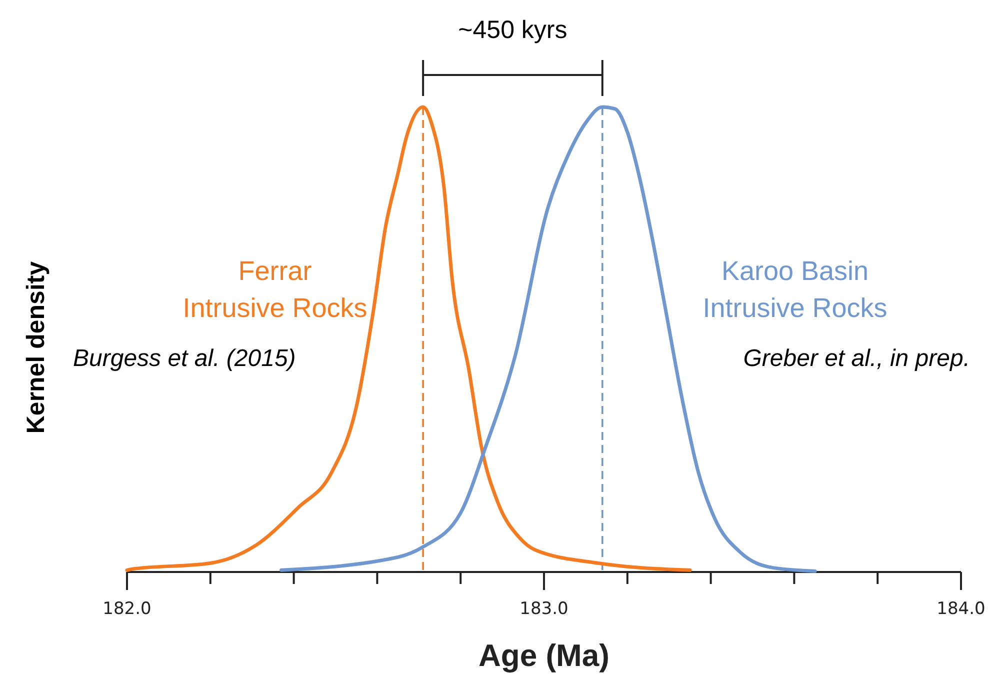 This screenshot has width=998, height=674. What do you see at coordinates (127, 609) in the screenshot?
I see `x-tick-label: 182.0` at bounding box center [127, 609].